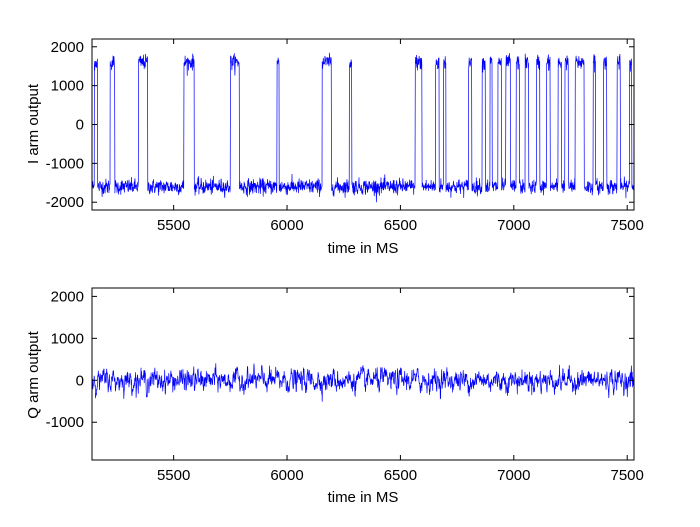  I want to click on i-arm-ylabel: I arm output, so click(33, 123).